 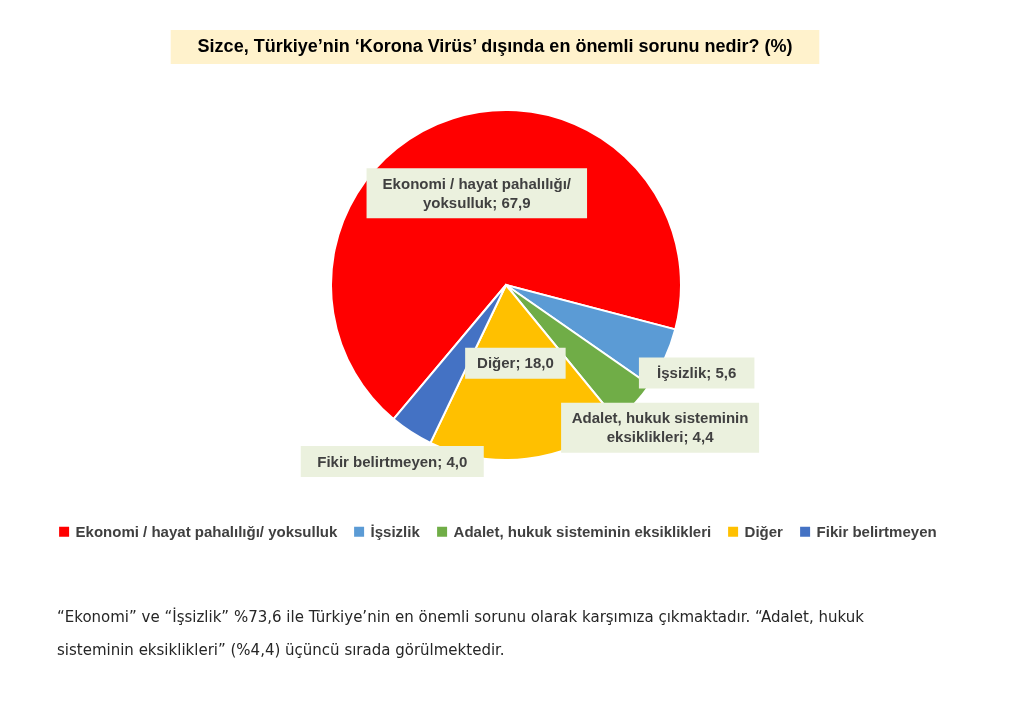 What do you see at coordinates (582, 531) in the screenshot?
I see `legend-label: Adalet, hukuk sisteminin eksiklikleri` at bounding box center [582, 531].